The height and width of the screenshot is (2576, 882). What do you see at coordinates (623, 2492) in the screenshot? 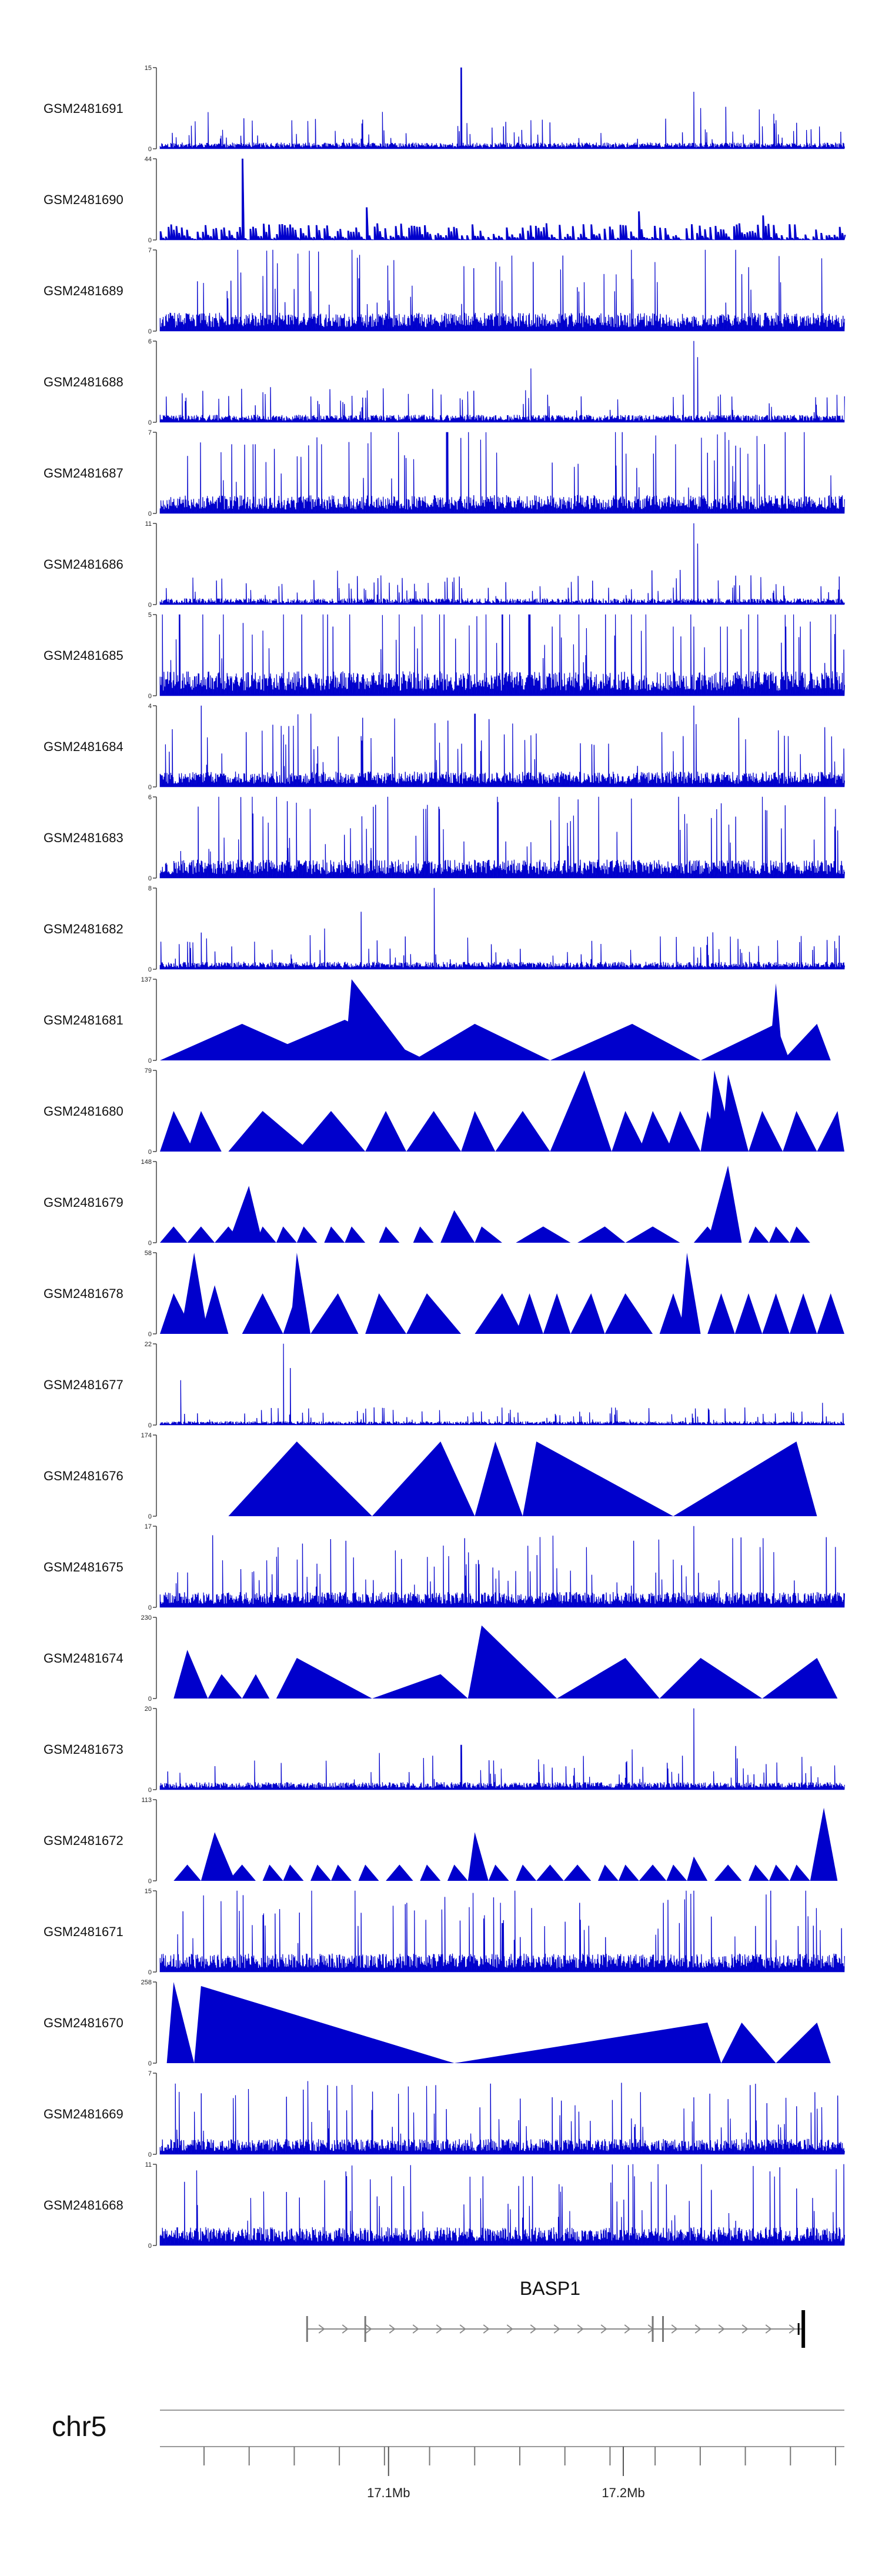
I see `axis-tick-label: 17.2Mb` at bounding box center [623, 2492].